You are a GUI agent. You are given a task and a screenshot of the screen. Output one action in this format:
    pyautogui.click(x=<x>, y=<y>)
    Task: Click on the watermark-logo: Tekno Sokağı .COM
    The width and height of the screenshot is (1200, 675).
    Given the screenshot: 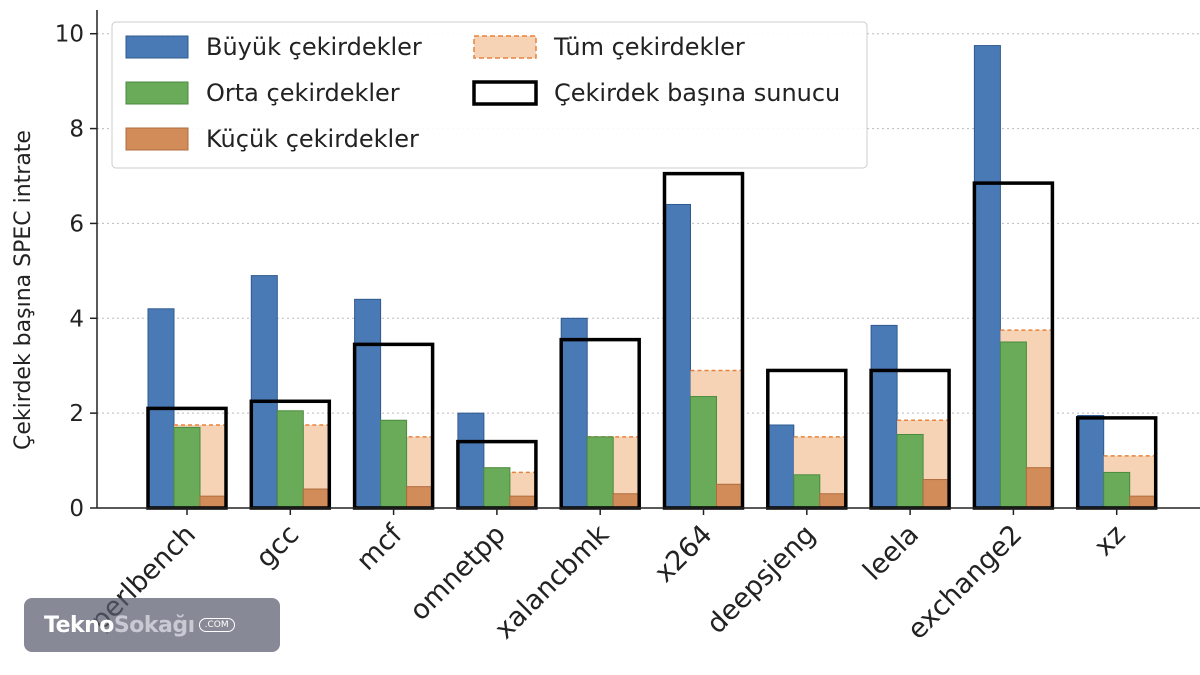 What is the action you would take?
    pyautogui.click(x=152, y=625)
    